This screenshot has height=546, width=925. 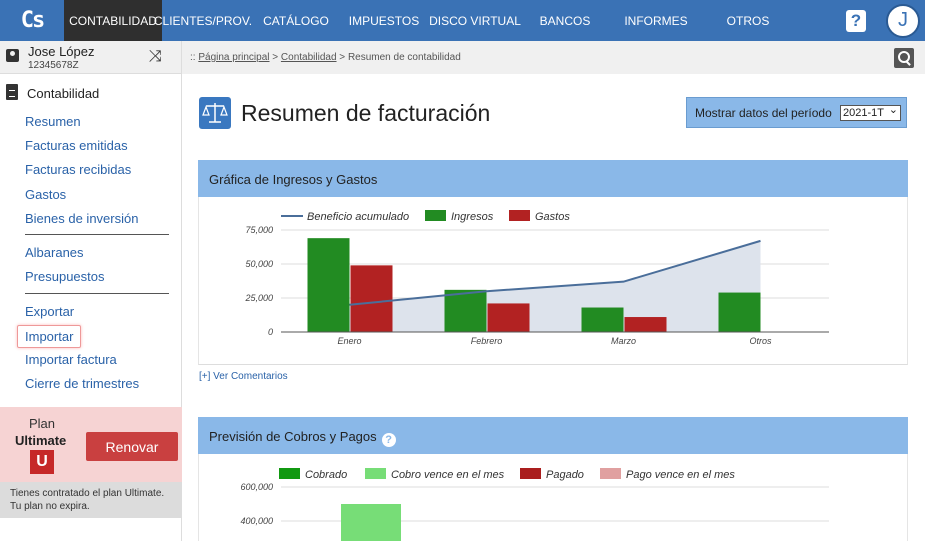 What do you see at coordinates (763, 113) in the screenshot?
I see `period-label: Mostrar datos del período` at bounding box center [763, 113].